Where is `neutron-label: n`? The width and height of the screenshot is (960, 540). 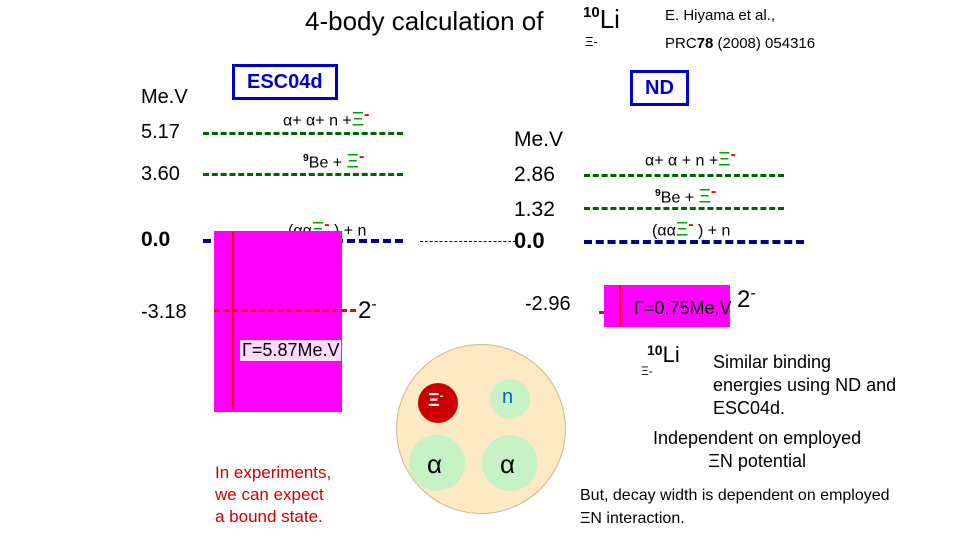
neutron-label: n is located at coordinates (508, 397).